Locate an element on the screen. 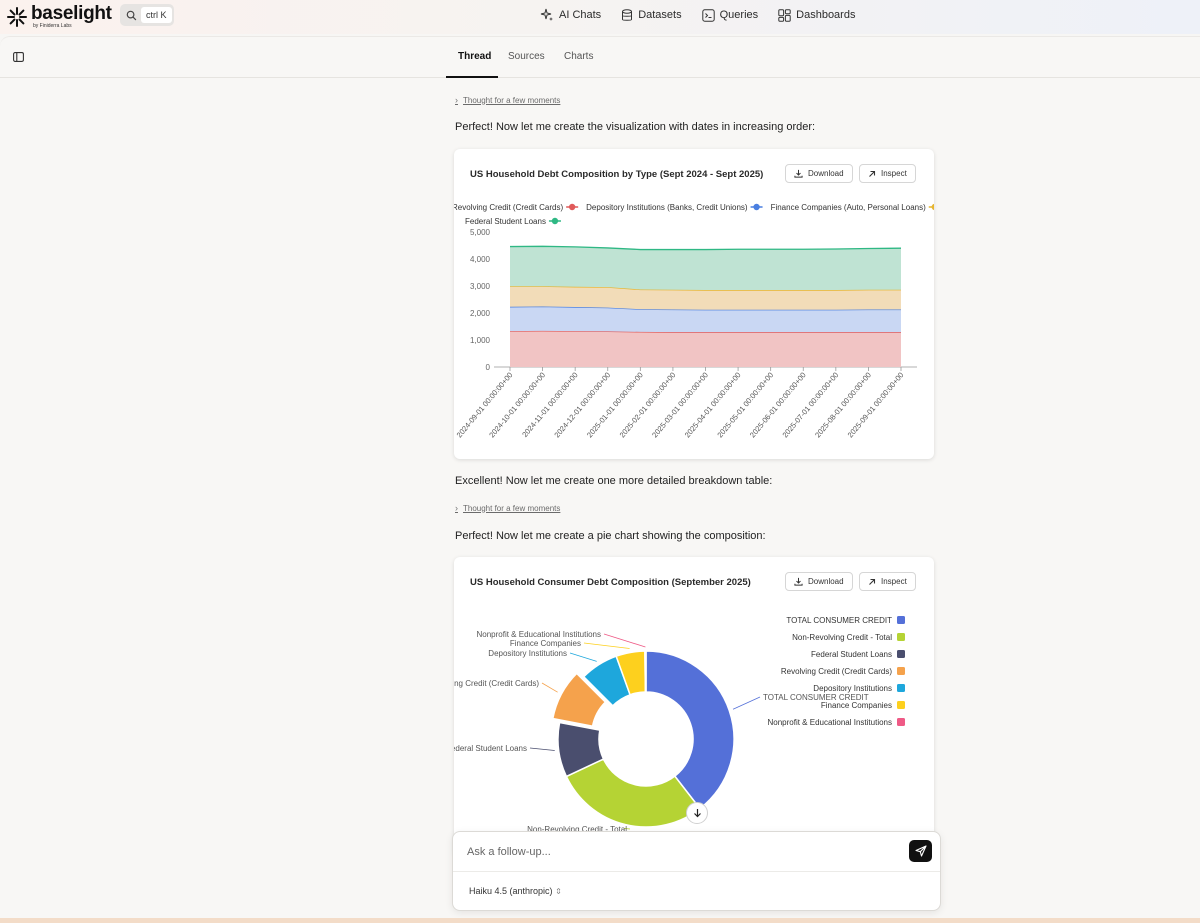 This screenshot has width=1200, height=923. model-label: Haiku 4.5 (anthropic) is located at coordinates (511, 891).